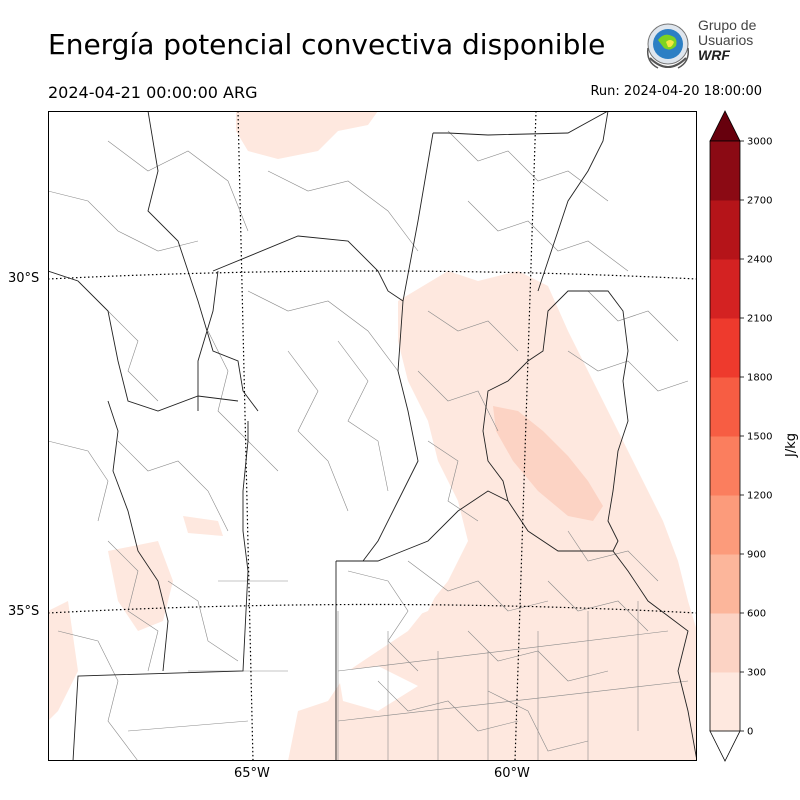  Describe the element at coordinates (372, 608) in the screenshot. I see `parallel-35s` at that location.